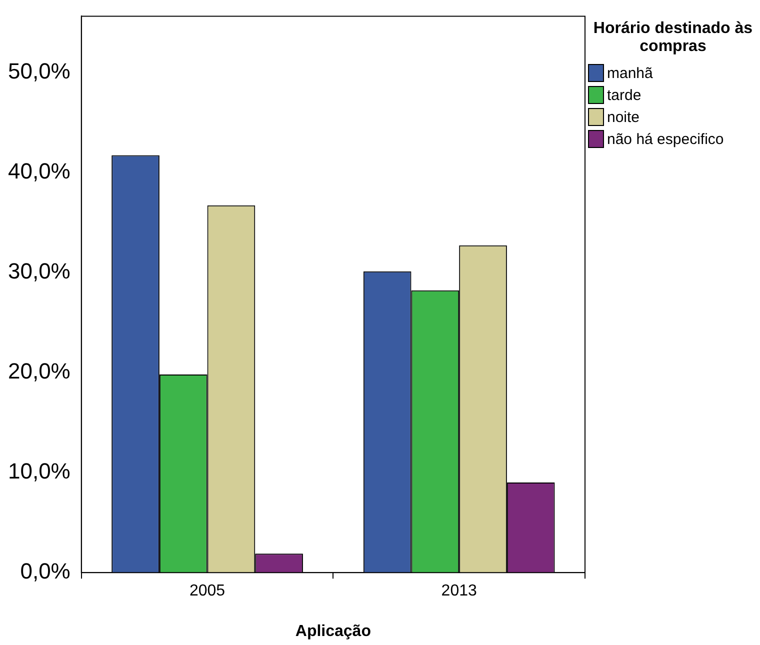 This screenshot has width=760, height=645. What do you see at coordinates (45, 571) in the screenshot?
I see `y-tick-label: 0,0%` at bounding box center [45, 571].